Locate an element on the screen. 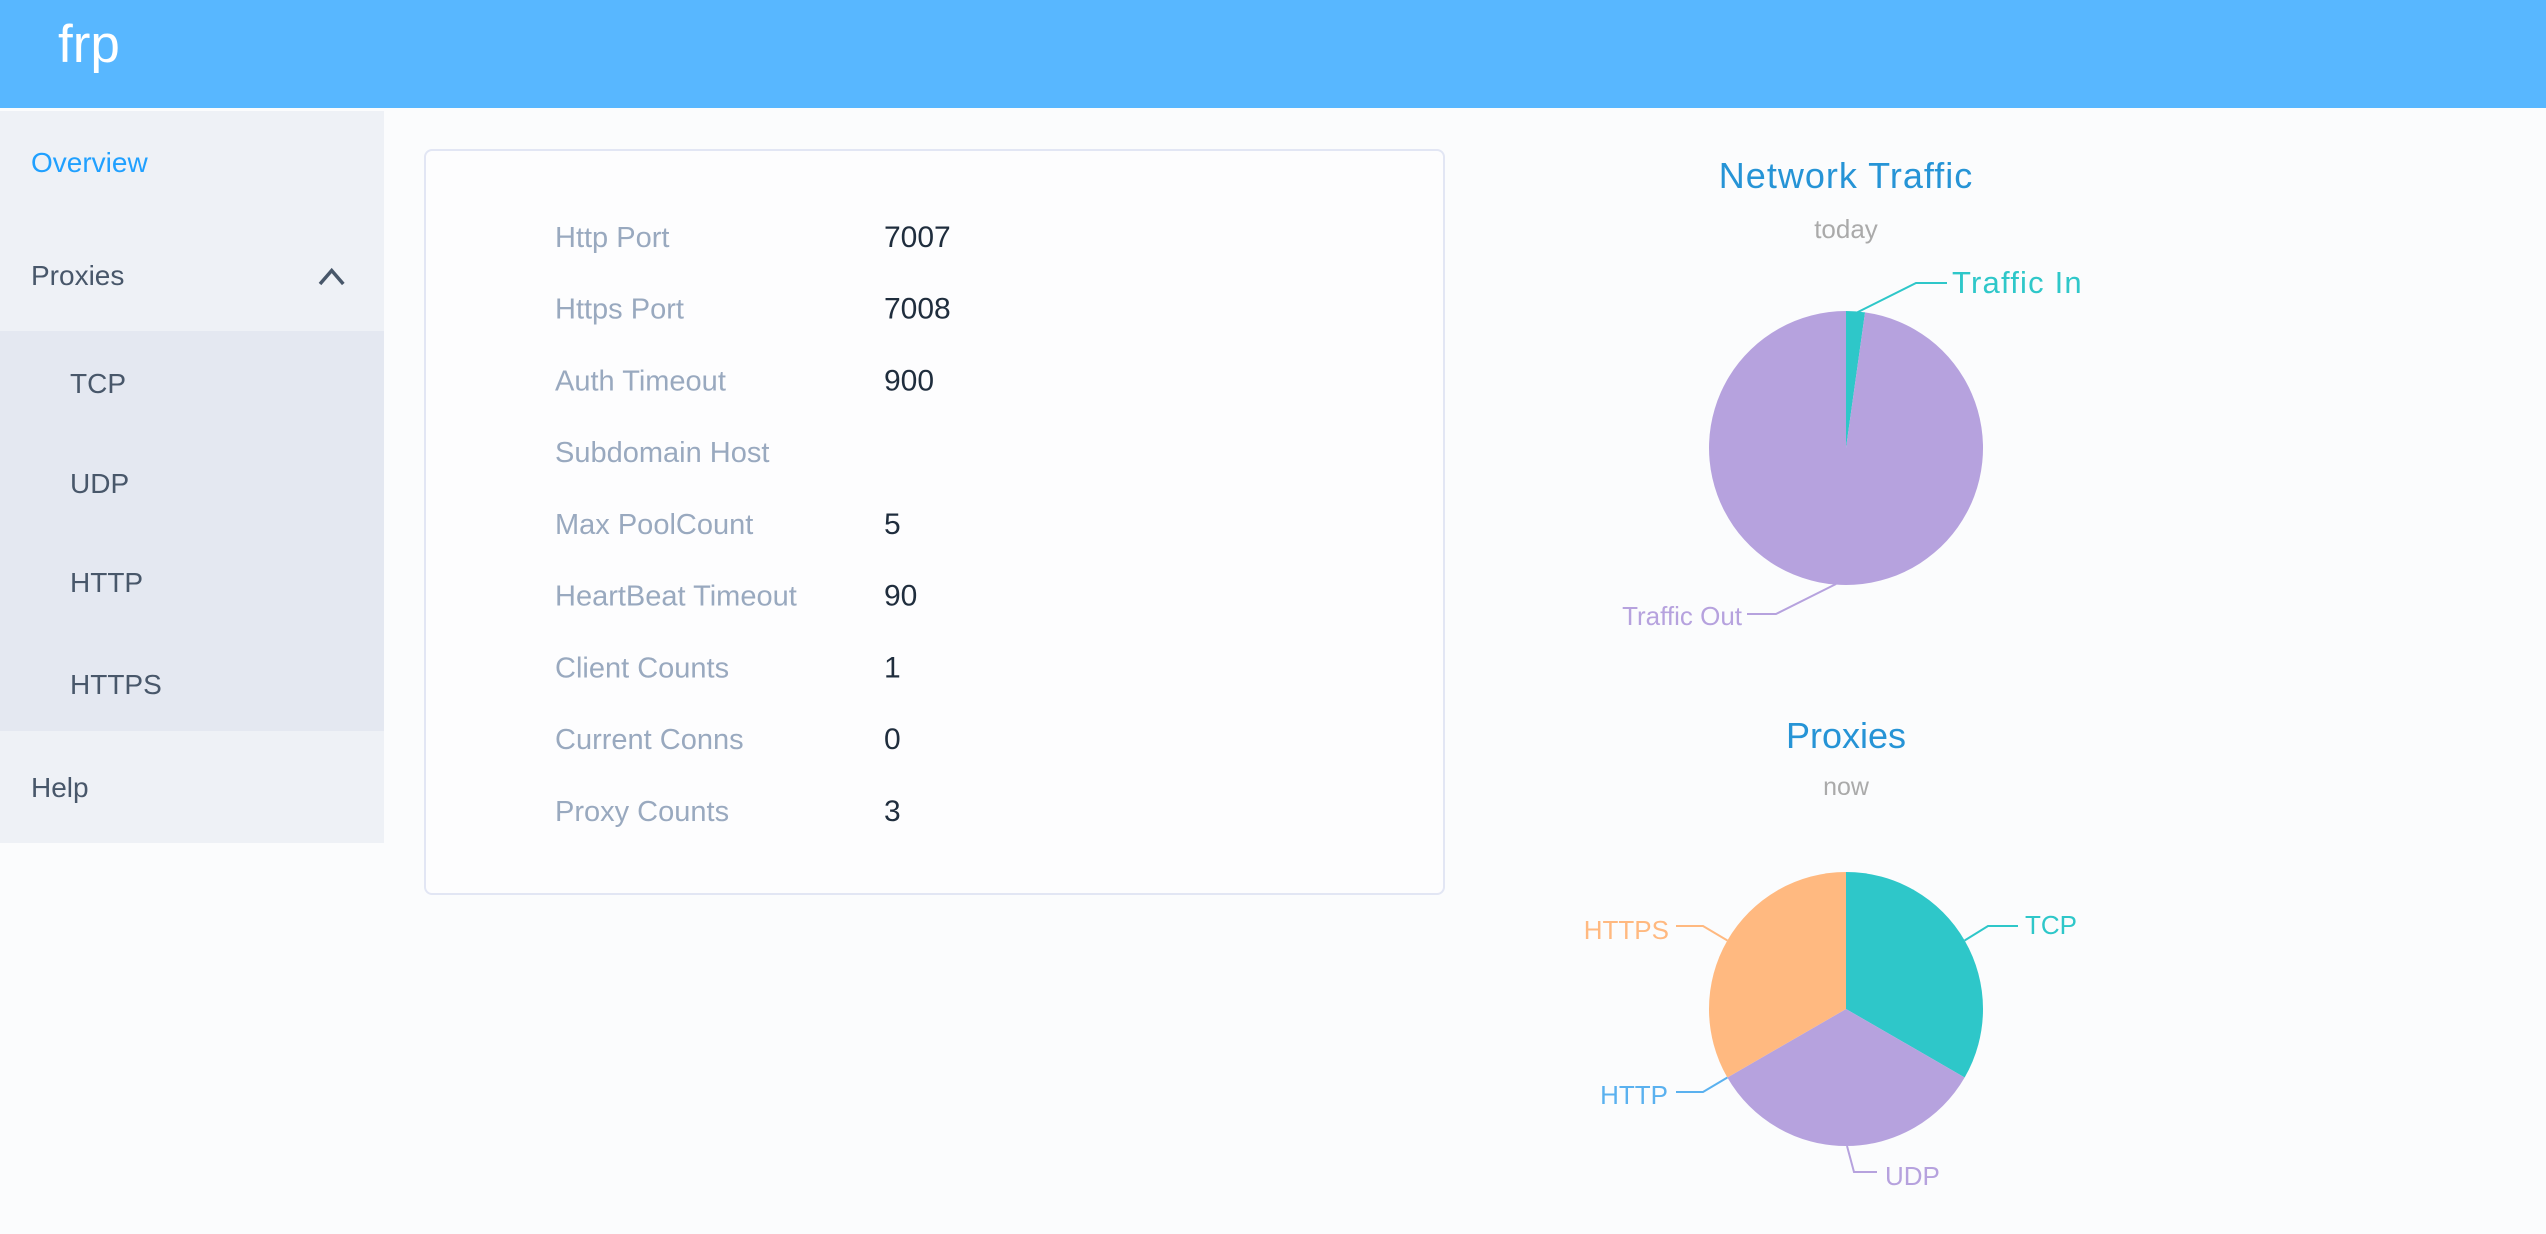 The width and height of the screenshot is (2546, 1234). svg-text: Auth Timeout is located at coordinates (640, 382).